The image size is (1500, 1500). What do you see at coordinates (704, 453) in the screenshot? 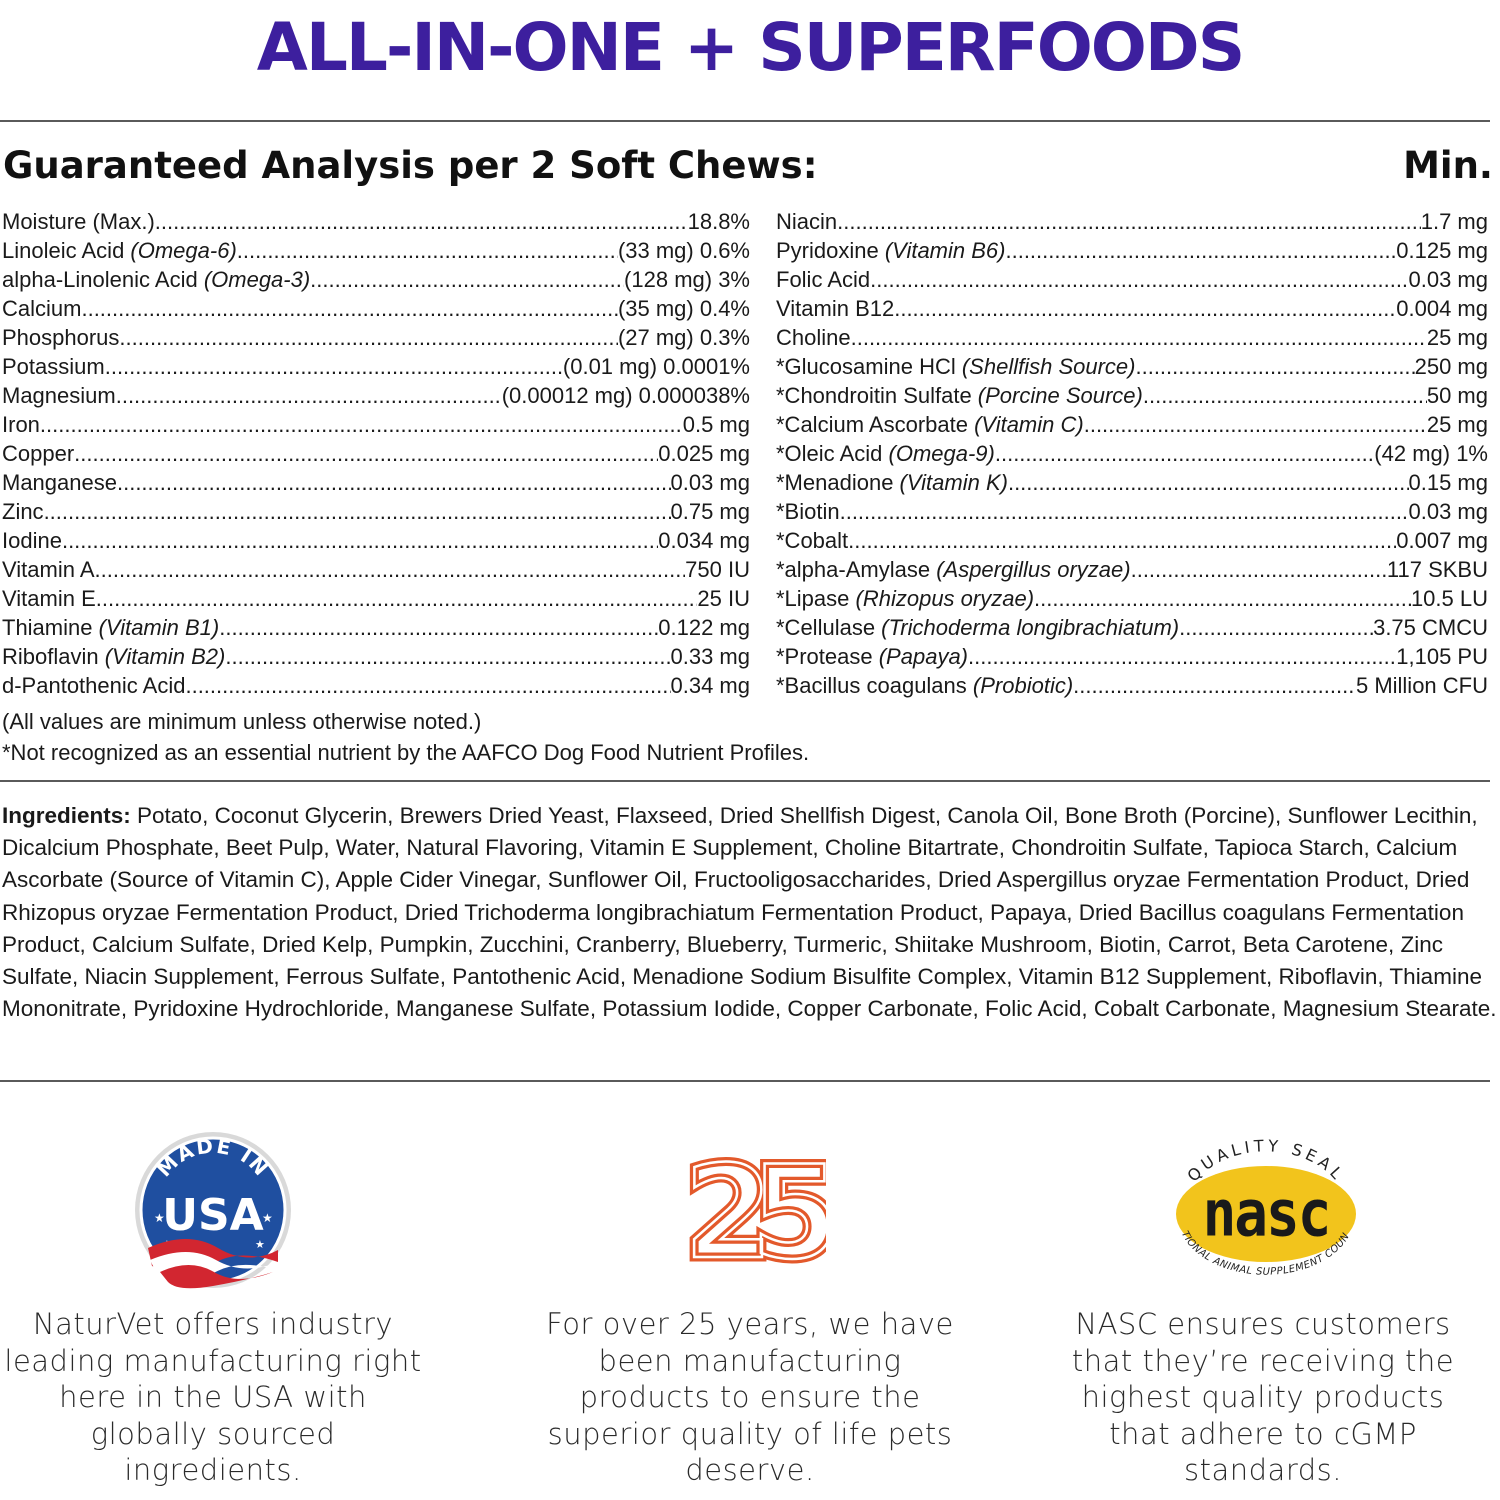
I see `nutrient-value: 0.025 mg` at bounding box center [704, 453].